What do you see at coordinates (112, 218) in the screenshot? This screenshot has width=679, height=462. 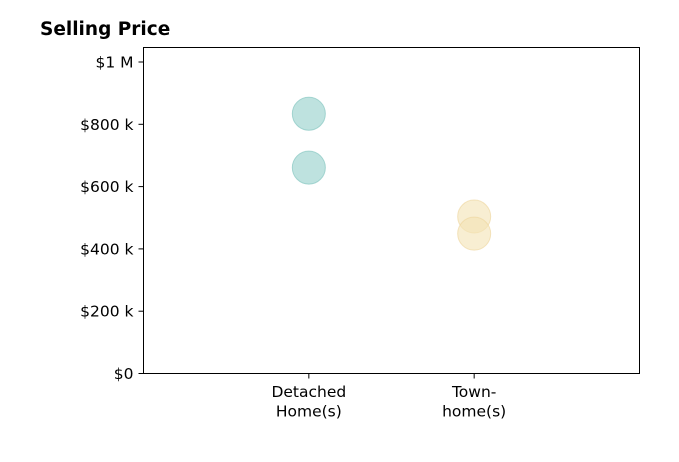 I see `y-axis: $0 $200 k $400 k $600 k $800 k $1 M` at bounding box center [112, 218].